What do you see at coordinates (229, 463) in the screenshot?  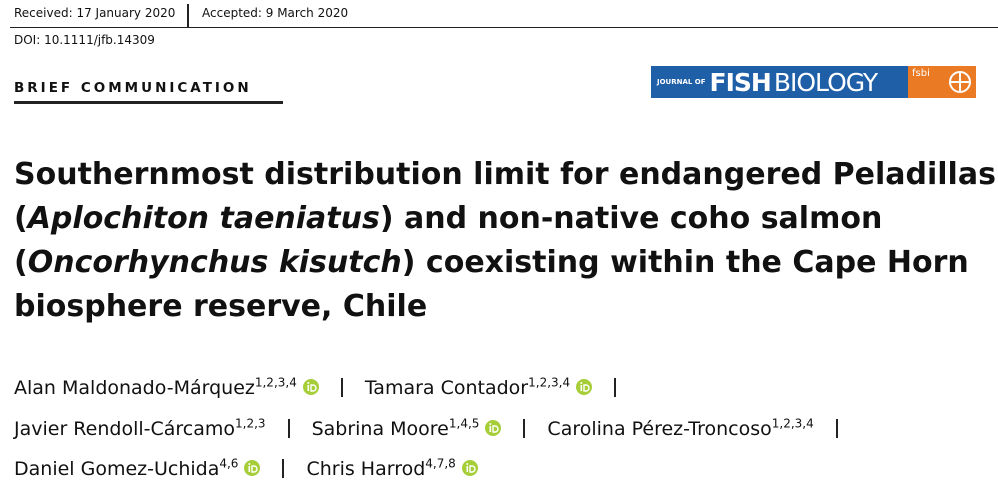 I see `affiliation: 4,6` at bounding box center [229, 463].